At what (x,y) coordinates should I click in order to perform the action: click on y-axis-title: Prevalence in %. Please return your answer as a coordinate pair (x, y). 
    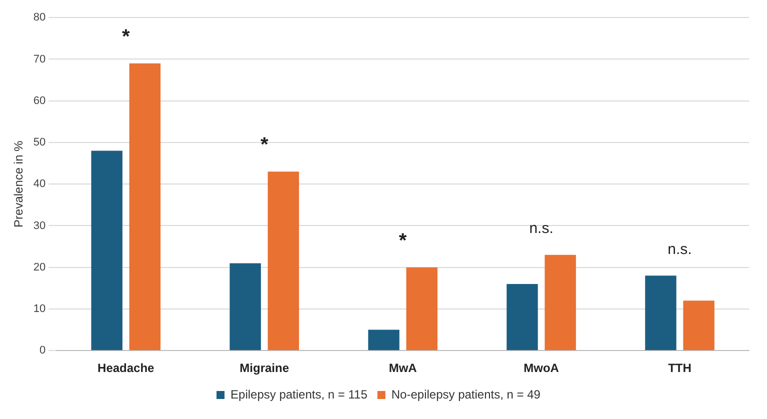
    Looking at the image, I should click on (19, 184).